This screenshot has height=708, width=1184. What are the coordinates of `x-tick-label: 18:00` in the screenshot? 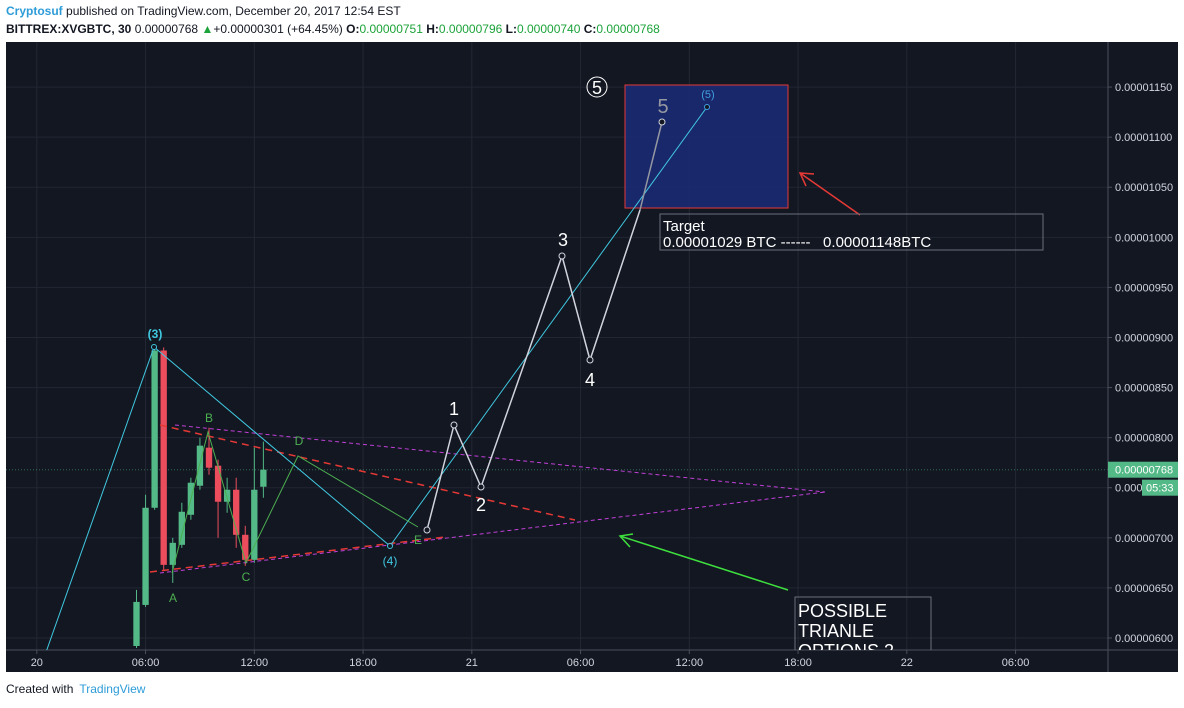 It's located at (798, 663).